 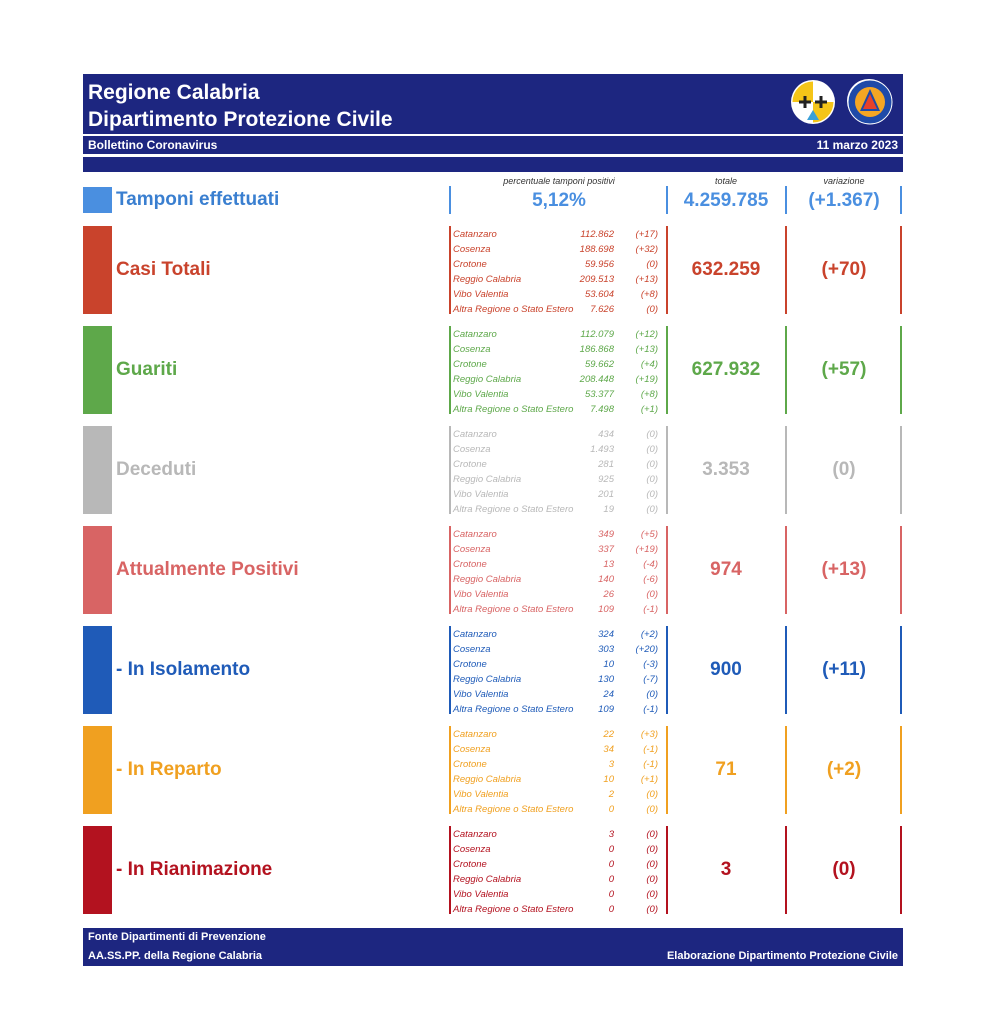 What do you see at coordinates (555, 249) in the screenshot?
I see `province-row: Cosenza 188.698 (+32)` at bounding box center [555, 249].